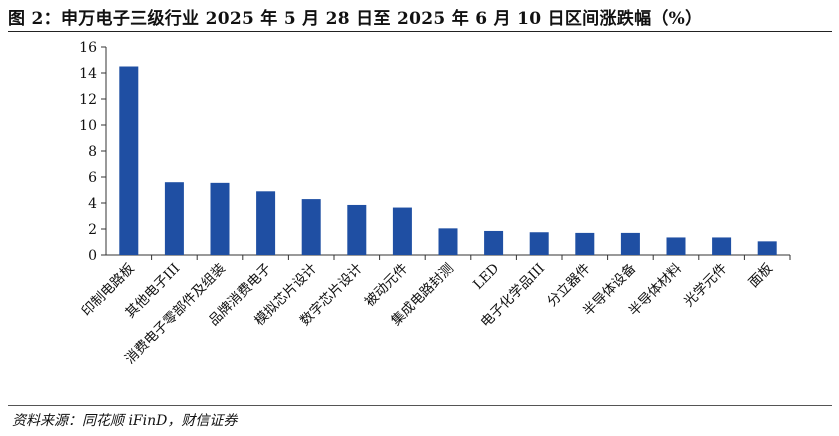 This screenshot has width=839, height=436. What do you see at coordinates (88, 126) in the screenshot?
I see `y-tick-label: 10` at bounding box center [88, 126].